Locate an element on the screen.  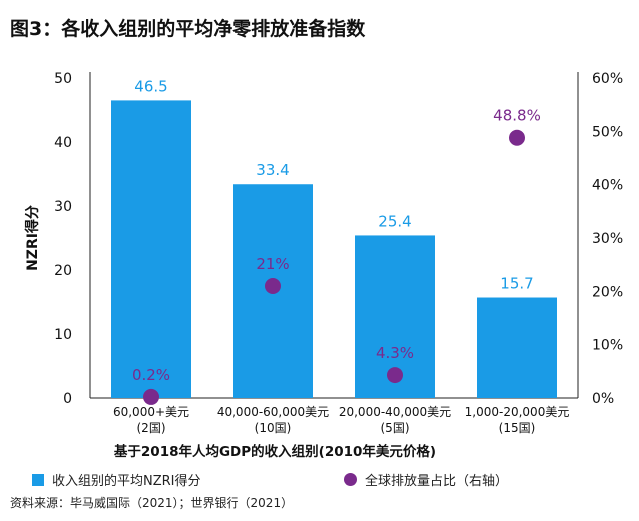
y-axis-title: NZRI得分 is located at coordinates (32, 238).